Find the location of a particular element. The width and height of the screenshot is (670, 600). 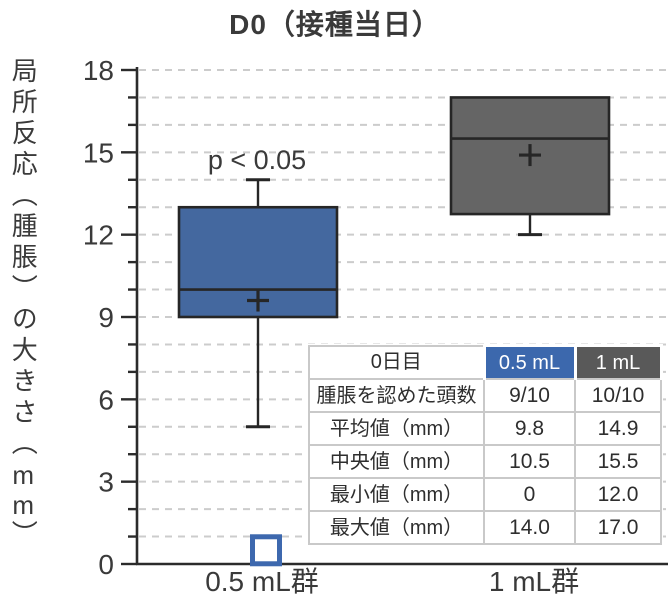

y-axis-label-segment: 局所反応（腫脹）の大きさ（ is located at coordinates (23, 258).